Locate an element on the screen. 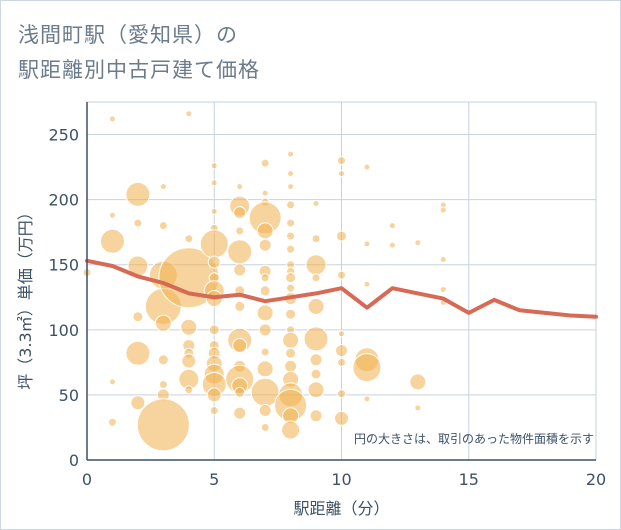  y-tick-label: 50 is located at coordinates (69, 395).